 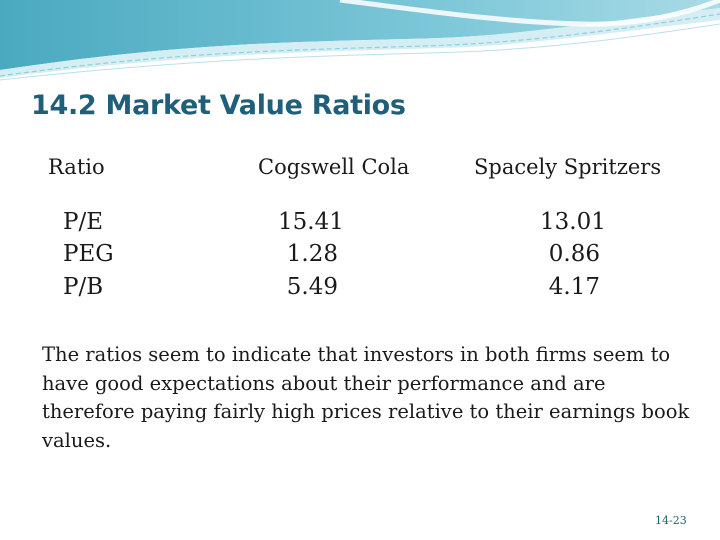 What do you see at coordinates (311, 222) in the screenshot?
I see `cogswell-pe-value: 15.41` at bounding box center [311, 222].